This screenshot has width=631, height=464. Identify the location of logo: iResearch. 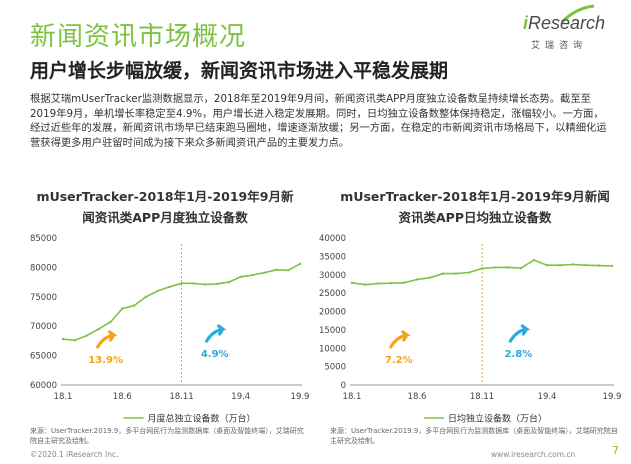
(564, 23).